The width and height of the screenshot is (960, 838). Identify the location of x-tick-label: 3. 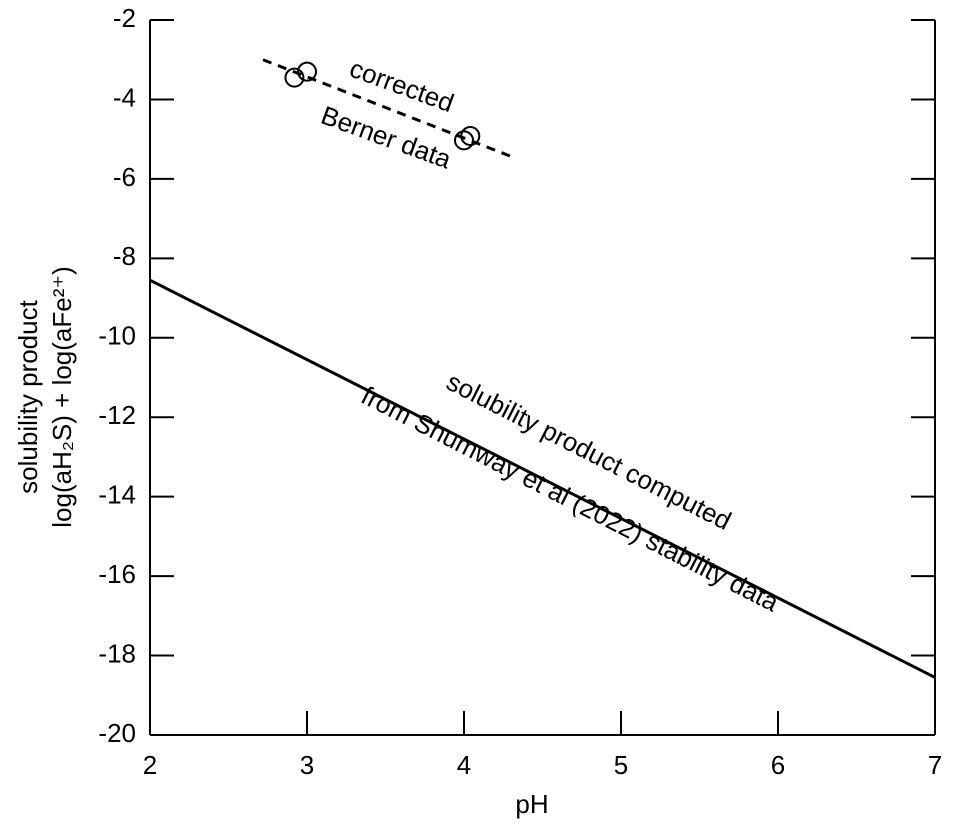
(307, 765).